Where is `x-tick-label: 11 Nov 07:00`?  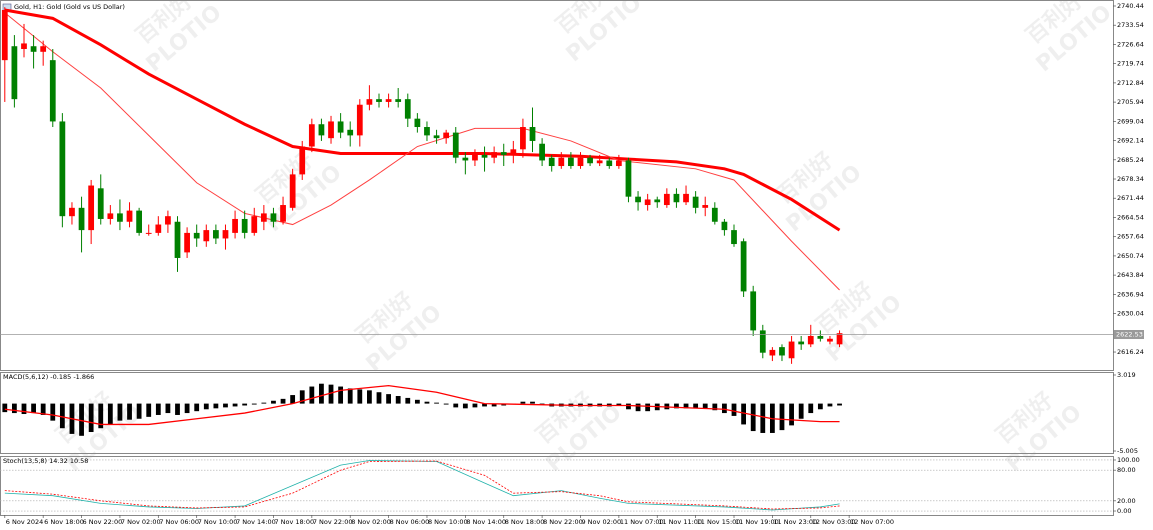
x-tick-label: 11 Nov 07:00 is located at coordinates (642, 522).